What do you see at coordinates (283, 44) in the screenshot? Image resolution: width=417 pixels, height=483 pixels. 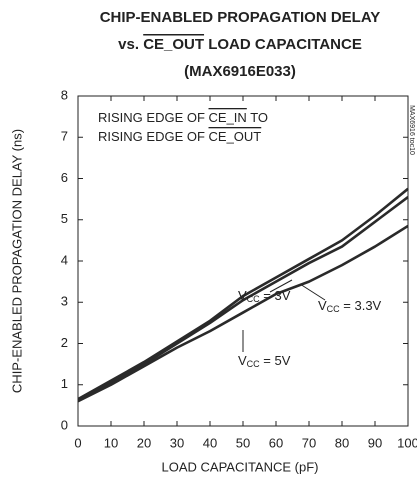 I see `title-part: LOAD CAPACITANCE` at bounding box center [283, 44].